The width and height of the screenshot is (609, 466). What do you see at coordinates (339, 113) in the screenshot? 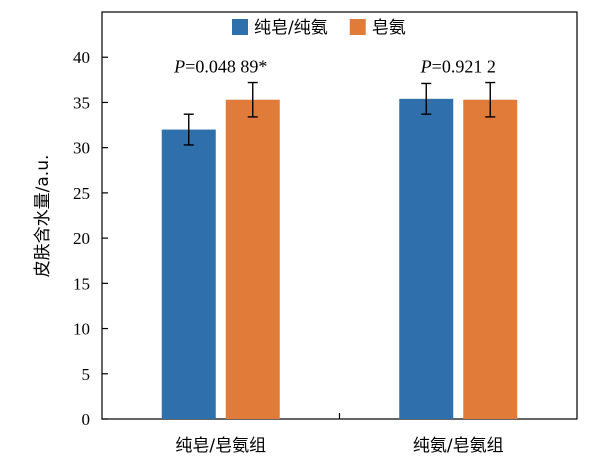
I see `error-bars` at bounding box center [339, 113].